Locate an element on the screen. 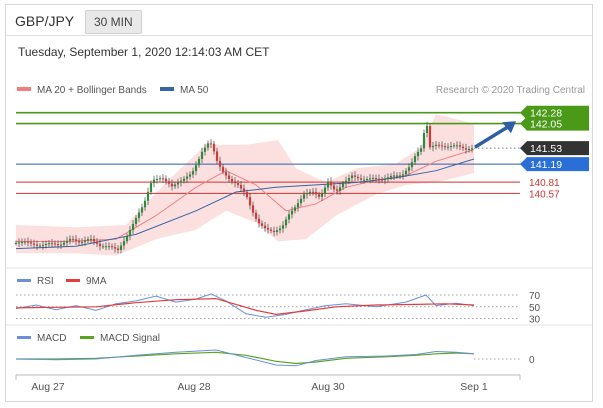 The height and width of the screenshot is (408, 603). legend-swatch-rsi is located at coordinates (24, 280).